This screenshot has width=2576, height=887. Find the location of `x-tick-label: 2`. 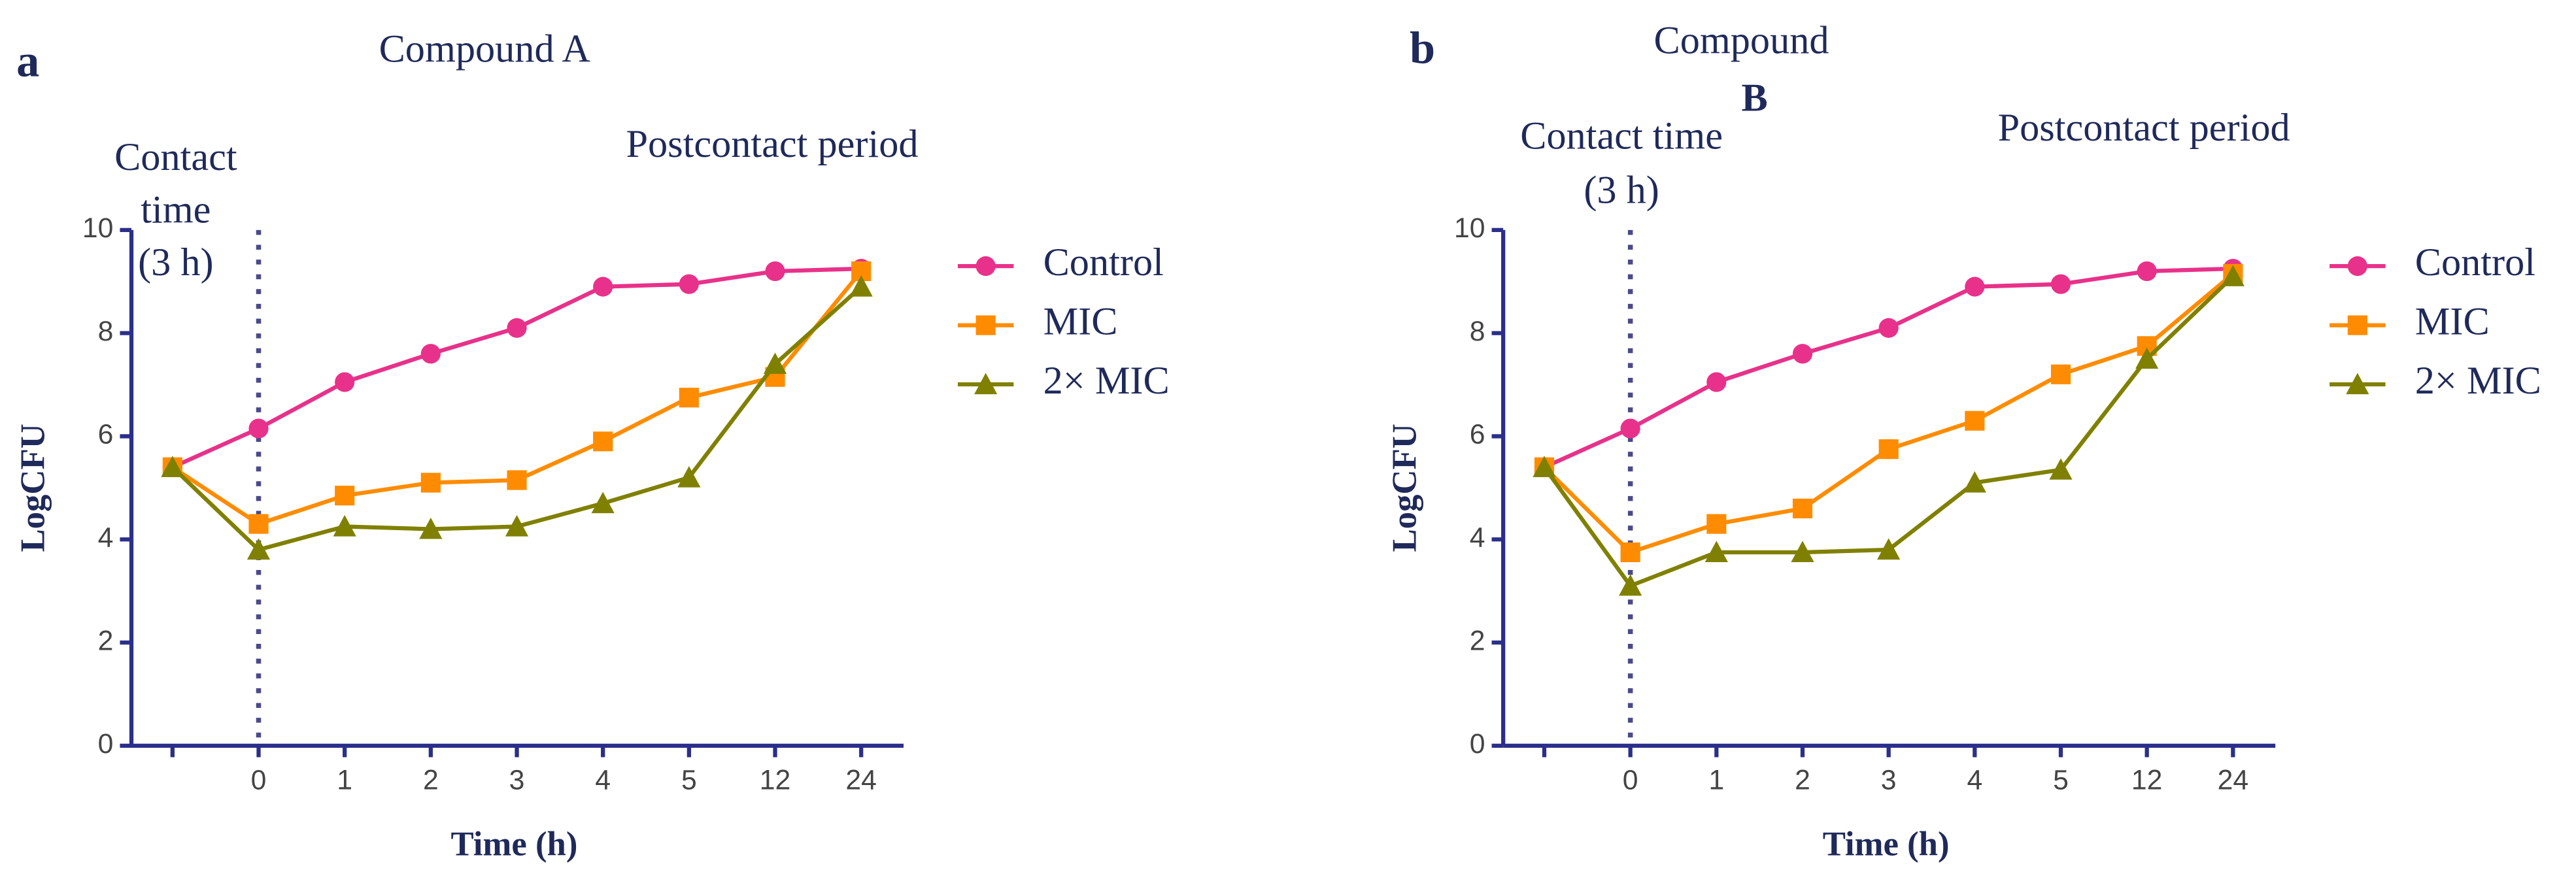

x-tick-label: 2 is located at coordinates (431, 780).